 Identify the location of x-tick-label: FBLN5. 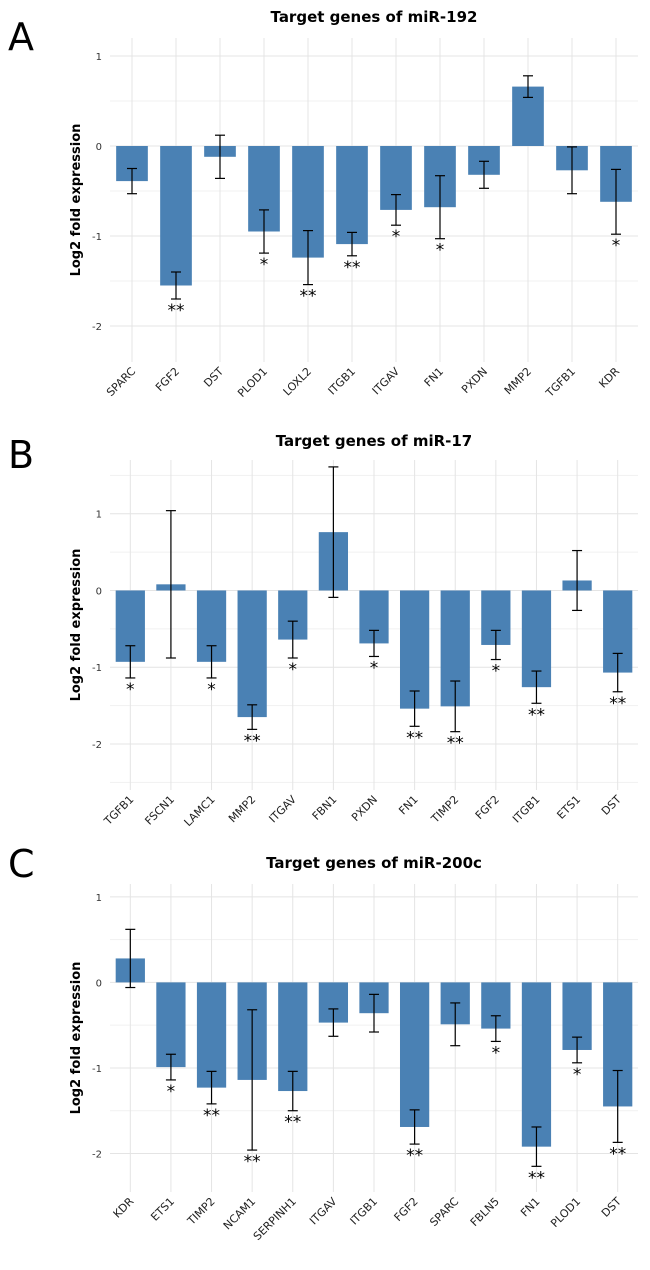
(485, 1212).